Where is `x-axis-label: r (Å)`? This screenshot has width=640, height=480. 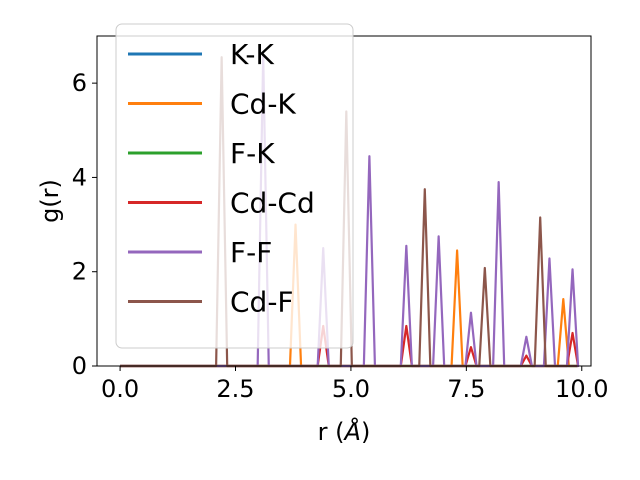 x-axis-label: r (Å) is located at coordinates (344, 431).